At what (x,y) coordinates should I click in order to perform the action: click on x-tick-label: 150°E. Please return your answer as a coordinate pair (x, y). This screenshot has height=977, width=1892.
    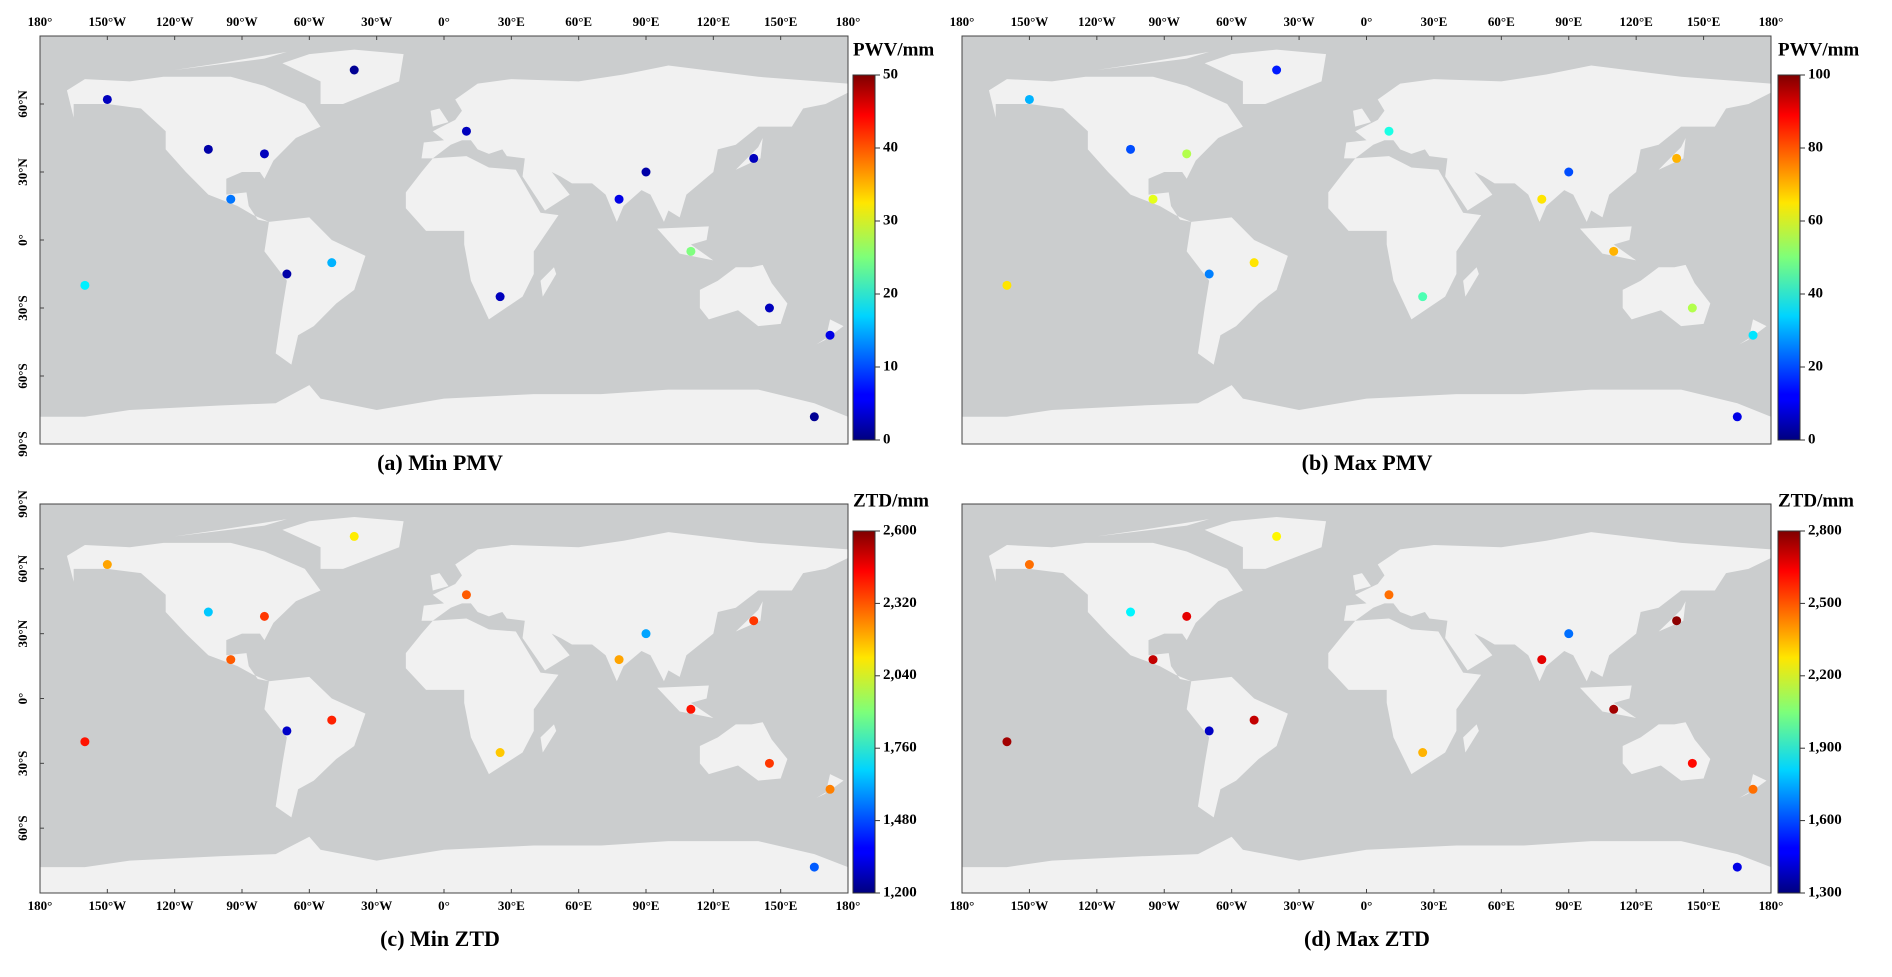
    Looking at the image, I should click on (780, 21).